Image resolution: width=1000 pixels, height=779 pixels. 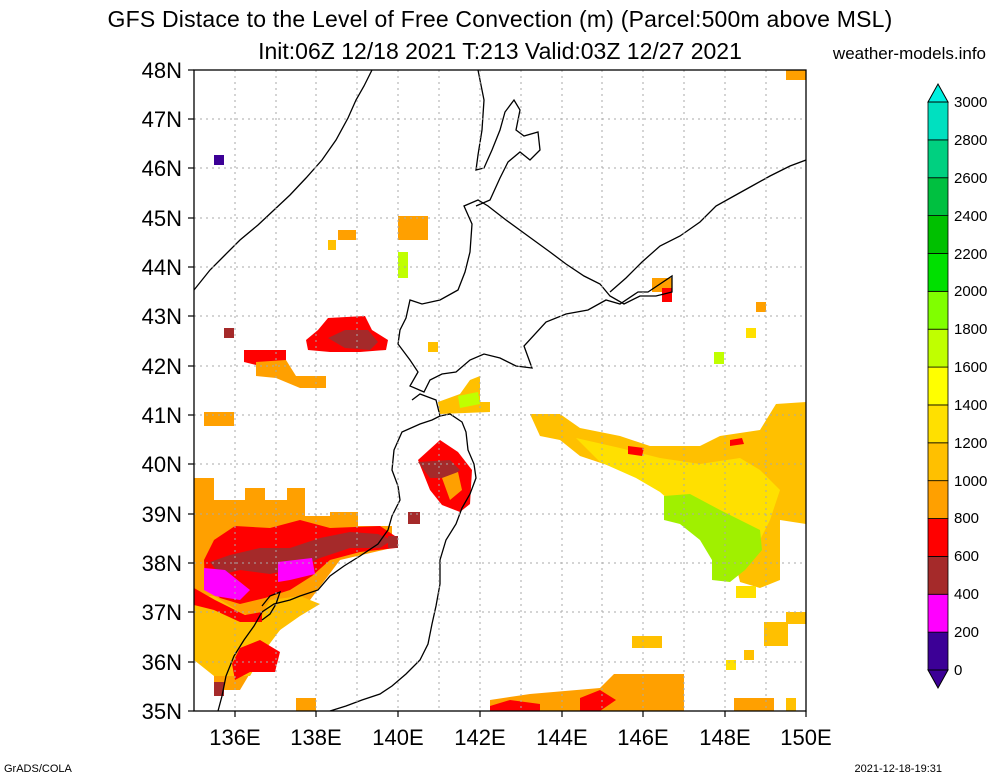 What do you see at coordinates (296, 570) in the screenshot?
I see `field-region-sw-magenta2` at bounding box center [296, 570].